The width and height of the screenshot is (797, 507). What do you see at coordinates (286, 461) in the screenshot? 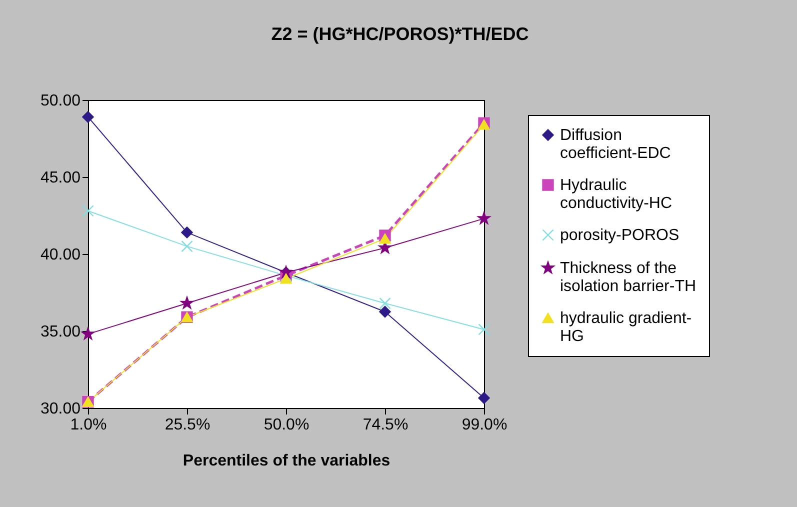
I see `x-axis-title: Percentiles of the variables` at bounding box center [286, 461].